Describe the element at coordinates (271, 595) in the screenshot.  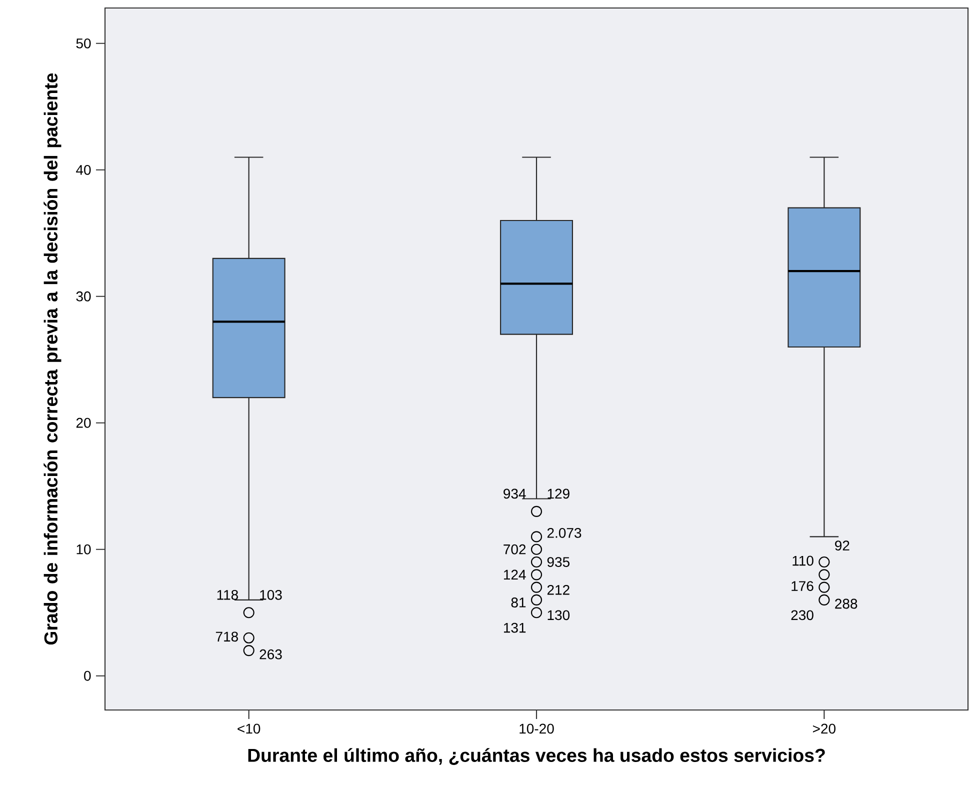
I see `annotation: 103` at that location.